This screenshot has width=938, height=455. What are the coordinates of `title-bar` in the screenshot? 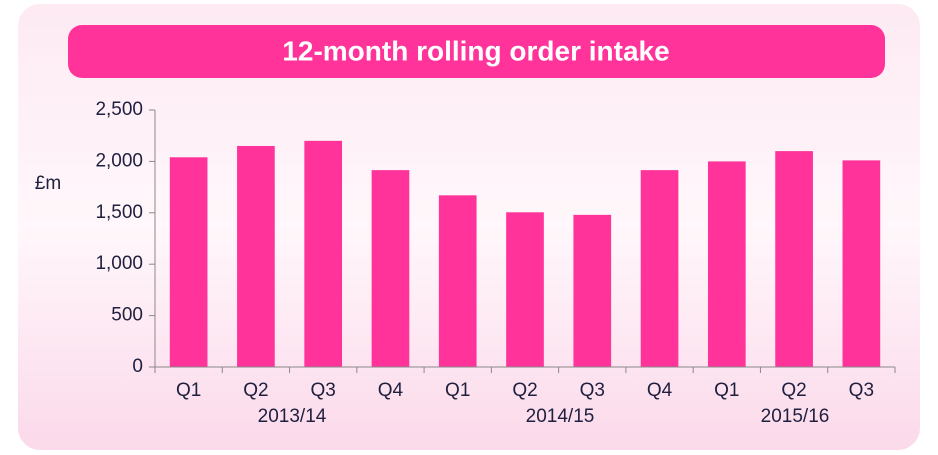 It's located at (476, 51).